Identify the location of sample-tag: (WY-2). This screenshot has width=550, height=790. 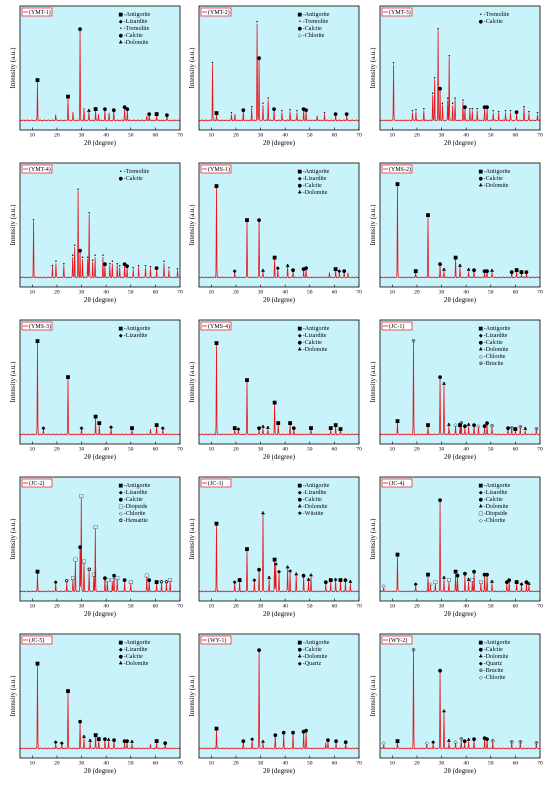
(398, 640).